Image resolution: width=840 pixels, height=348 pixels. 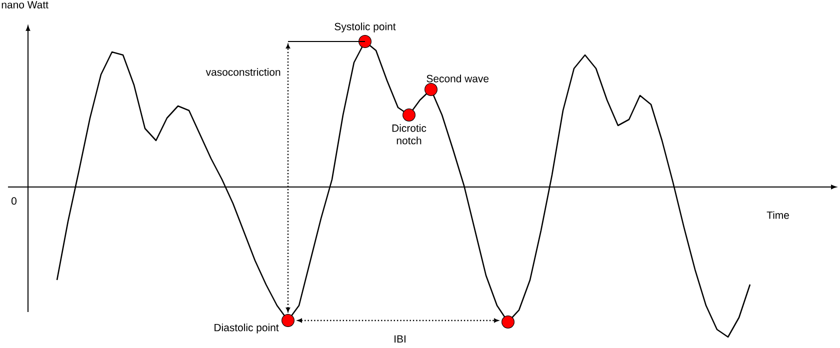 What do you see at coordinates (409, 134) in the screenshot?
I see `annotation: Dicrotic notch` at bounding box center [409, 134].